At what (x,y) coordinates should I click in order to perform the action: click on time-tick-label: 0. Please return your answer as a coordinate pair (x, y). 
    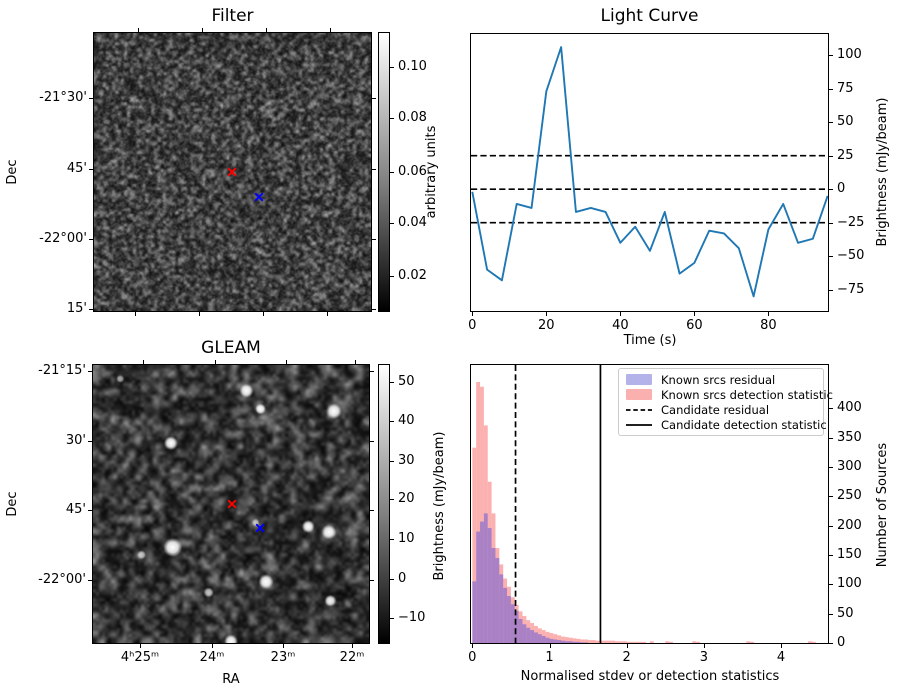
    Looking at the image, I should click on (472, 325).